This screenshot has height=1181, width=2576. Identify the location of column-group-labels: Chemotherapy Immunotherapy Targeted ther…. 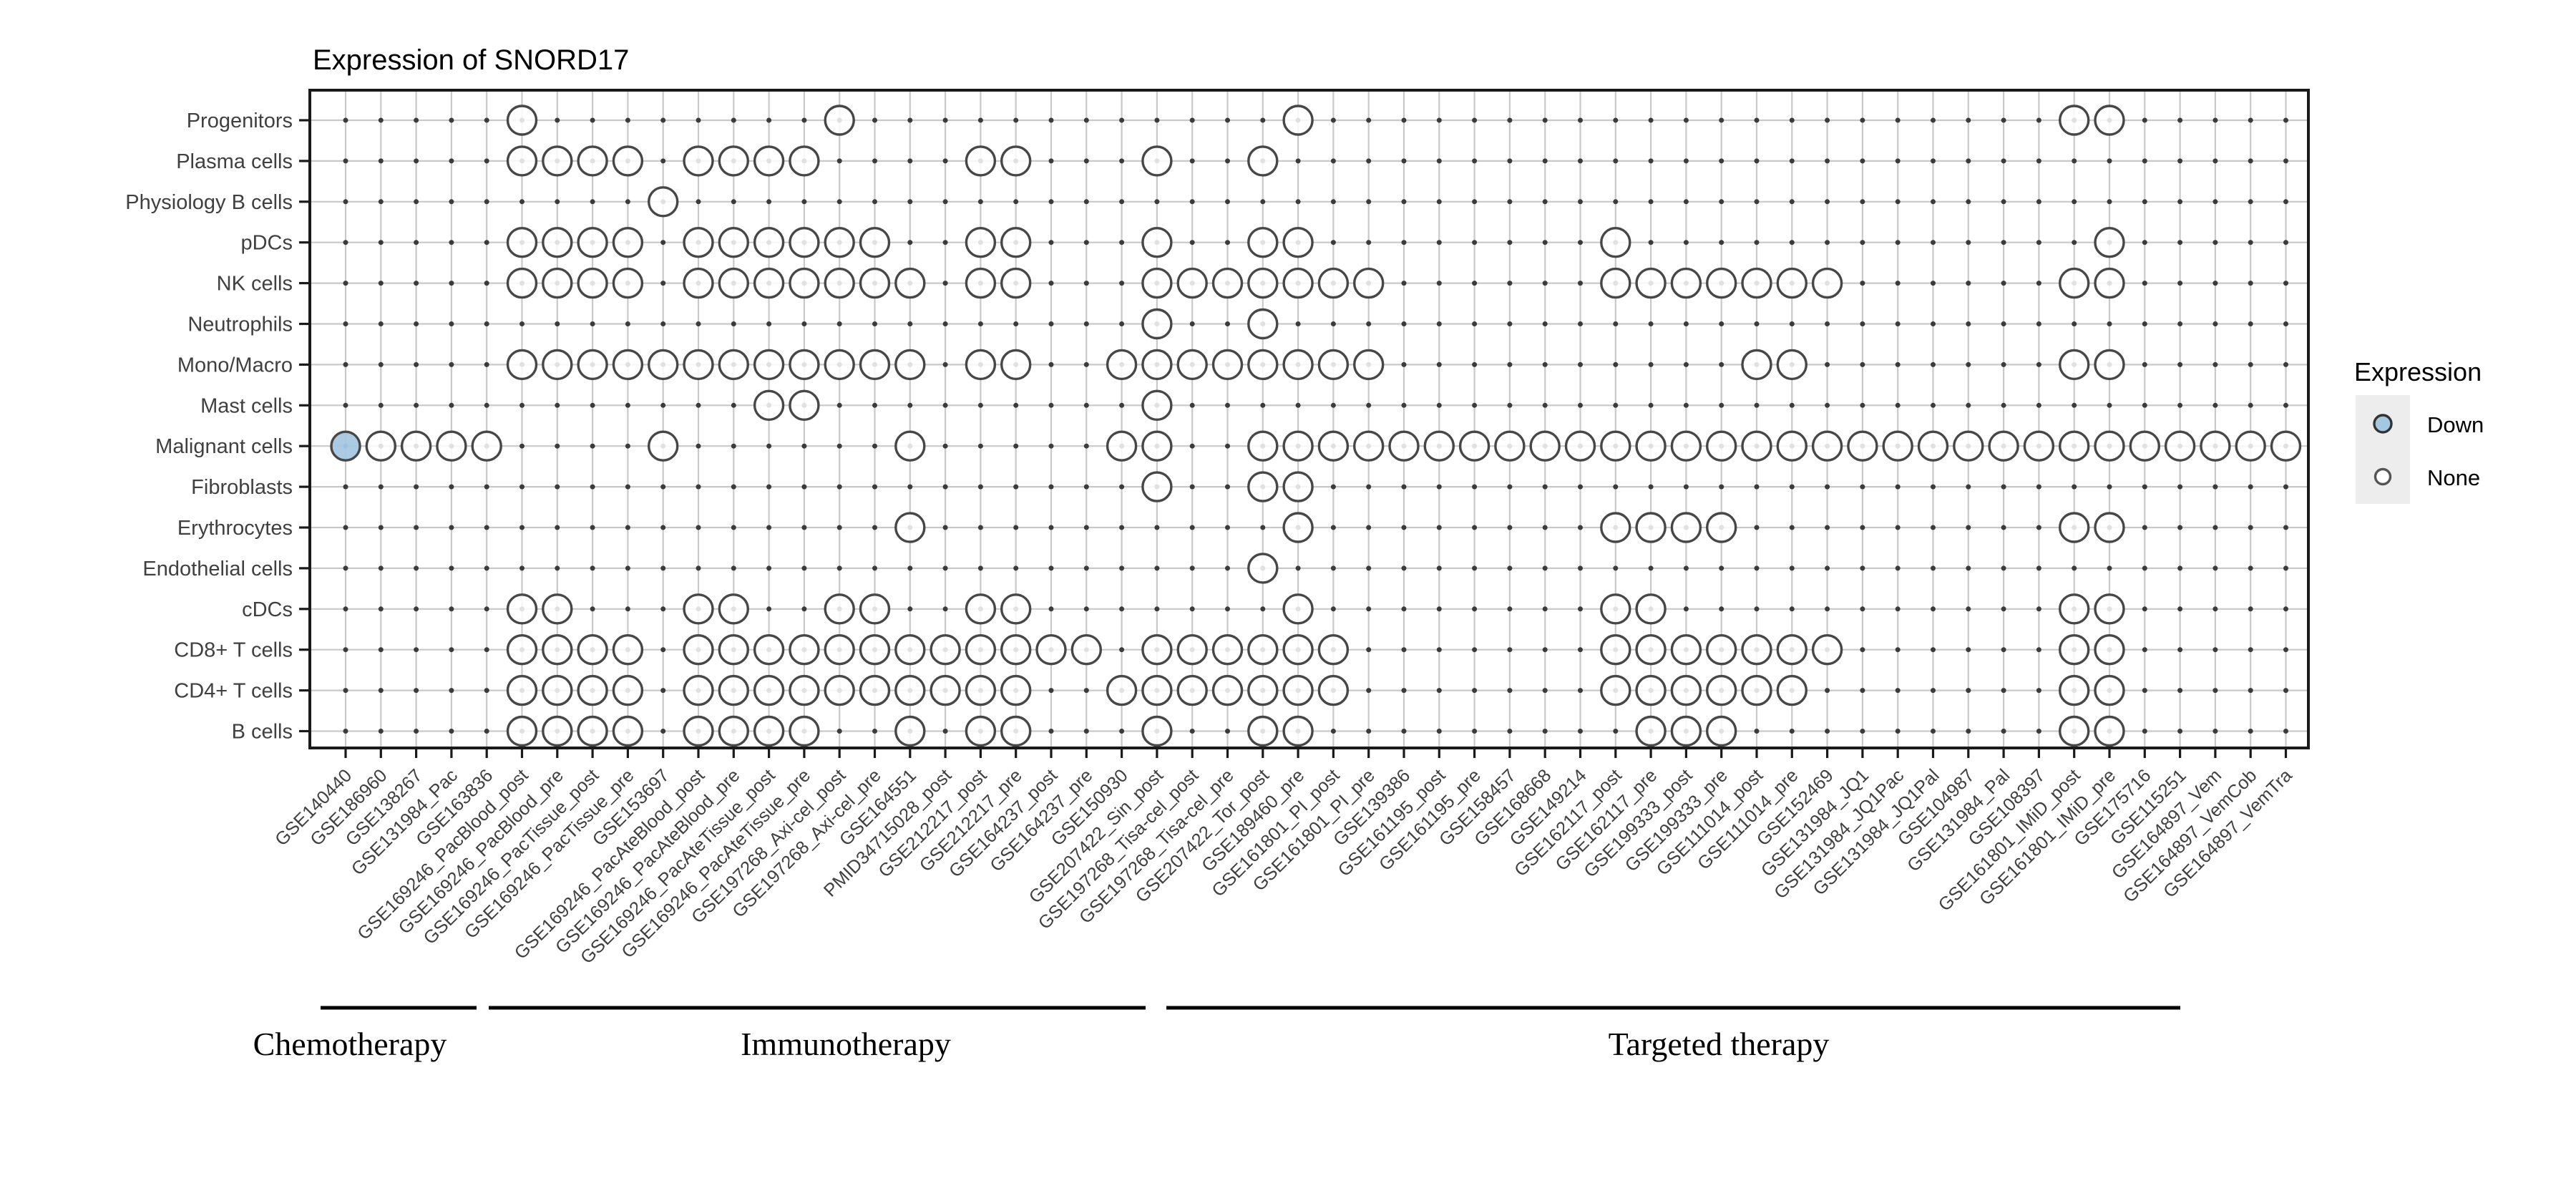
(1041, 1044).